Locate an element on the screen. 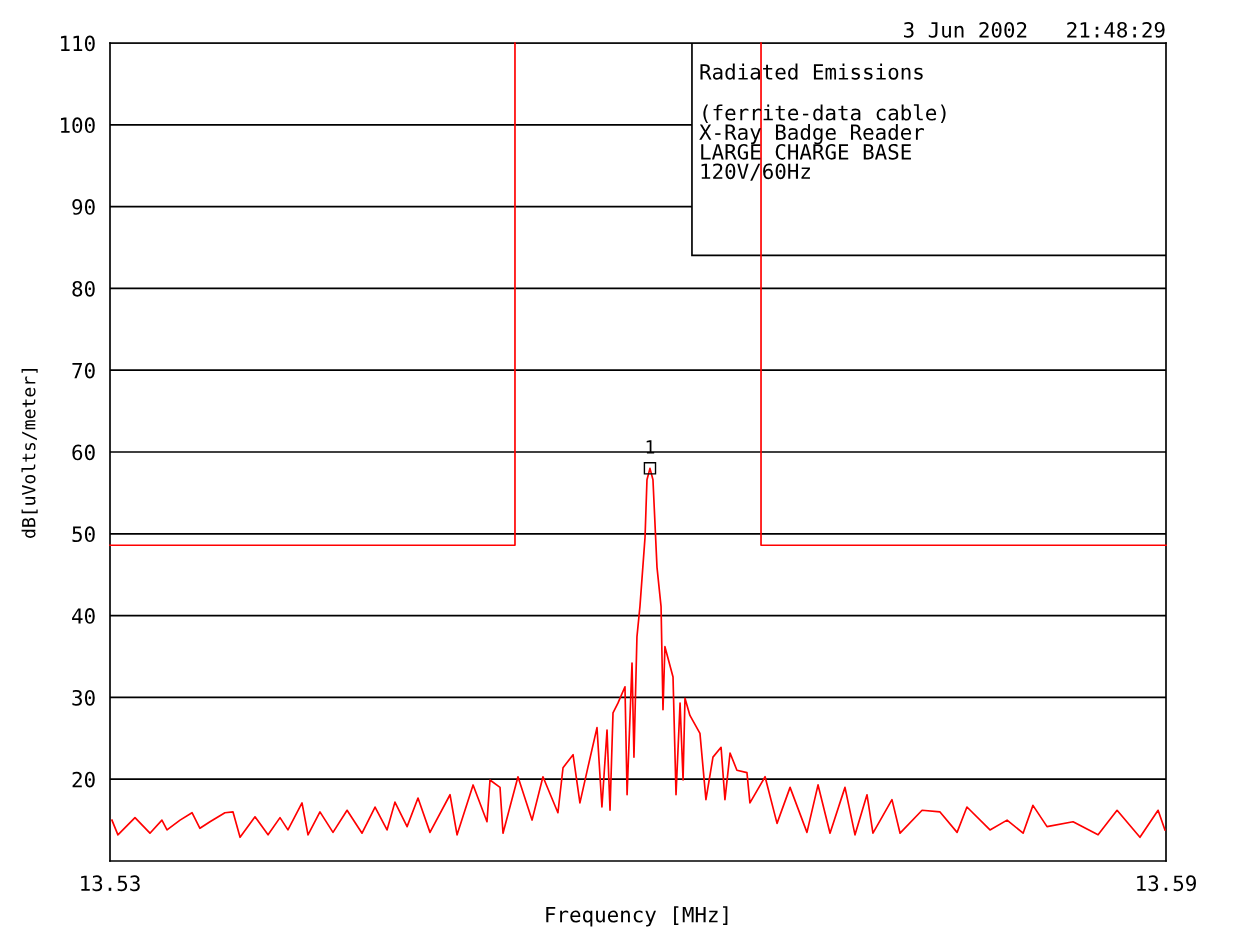 This screenshot has height=931, width=1237. y-tick-label: 100 is located at coordinates (77, 125).